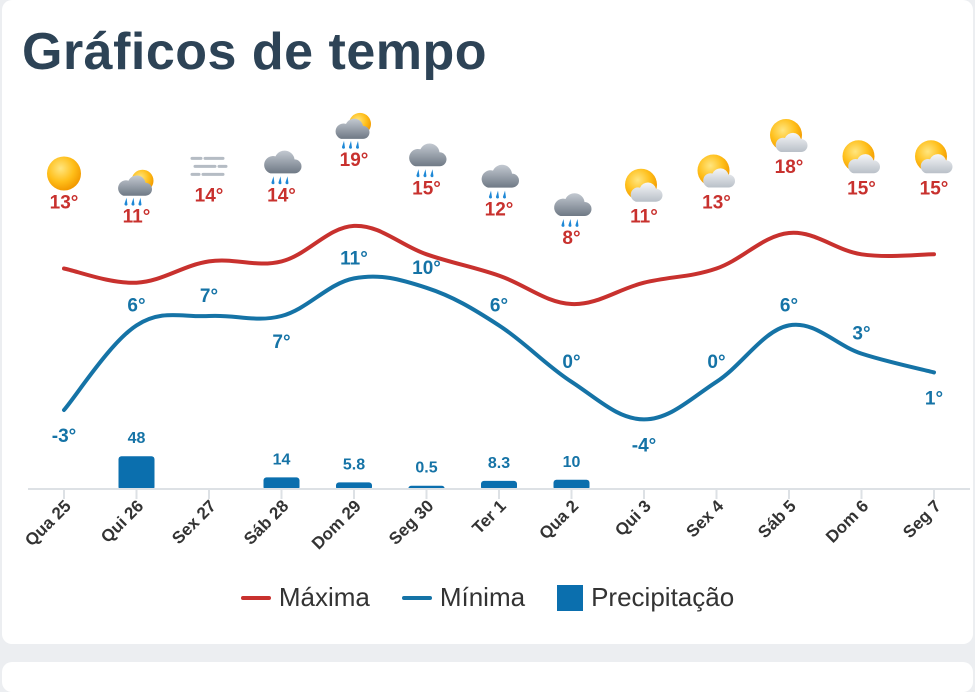 This screenshot has height=692, width=975. I want to click on legend-max-label: Máxima, so click(324, 597).